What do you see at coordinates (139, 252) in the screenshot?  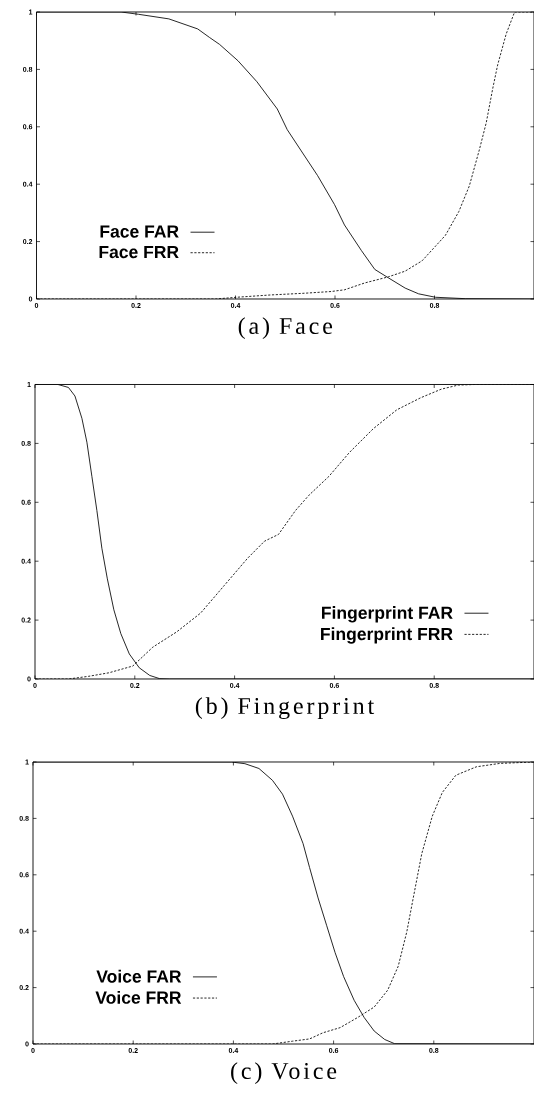 I see `legend-label: Face FRR` at bounding box center [139, 252].